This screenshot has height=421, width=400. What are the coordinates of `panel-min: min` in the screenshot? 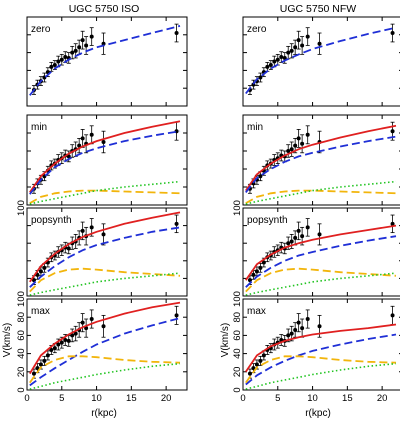 It's located at (107, 160).